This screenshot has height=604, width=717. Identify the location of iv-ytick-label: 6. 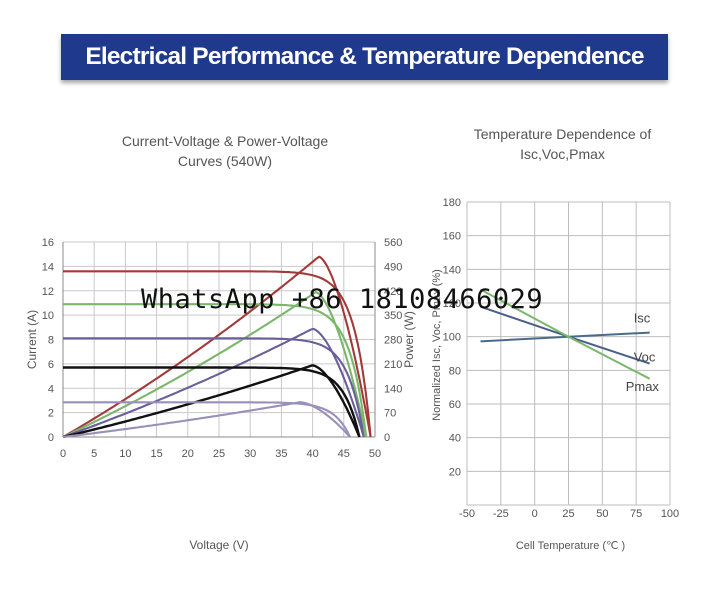
(51, 365).